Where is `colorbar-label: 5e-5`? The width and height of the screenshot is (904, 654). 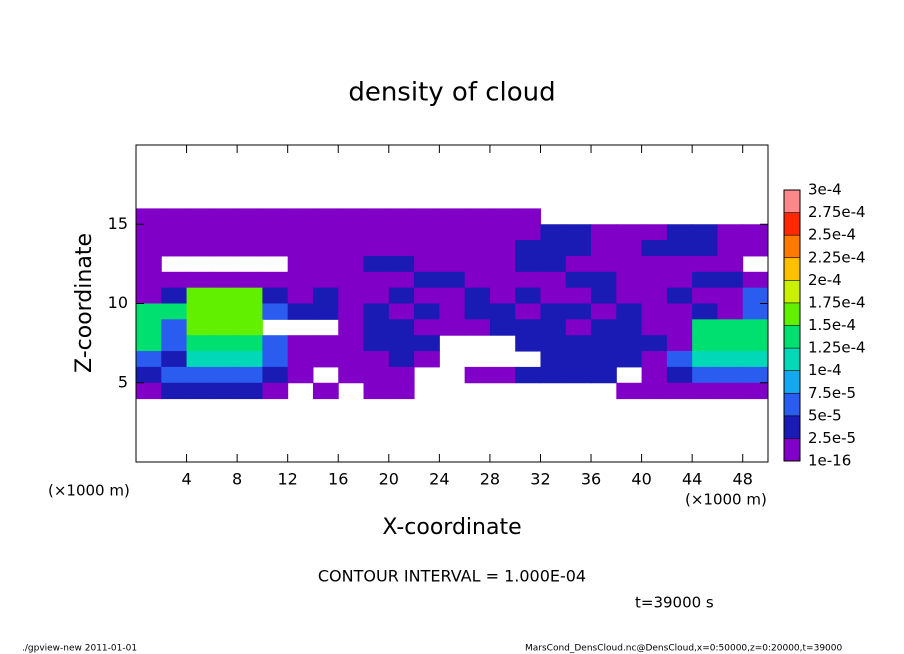 colorbar-label: 5e-5 is located at coordinates (825, 415).